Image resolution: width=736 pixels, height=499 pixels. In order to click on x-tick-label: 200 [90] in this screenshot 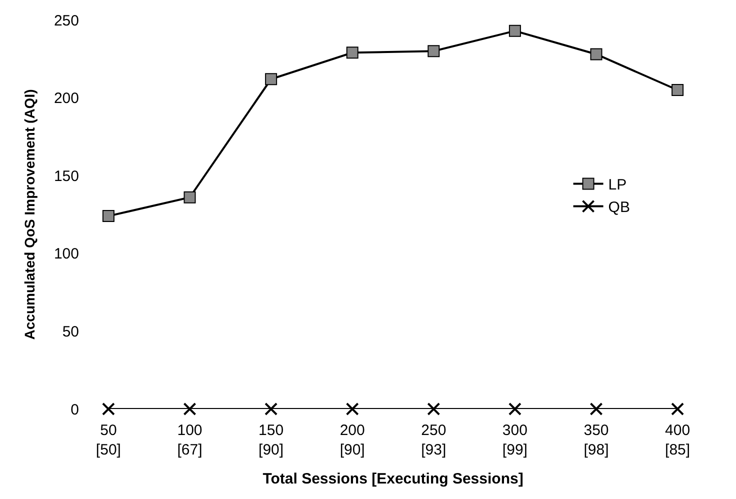, I will do `click(352, 440)`.